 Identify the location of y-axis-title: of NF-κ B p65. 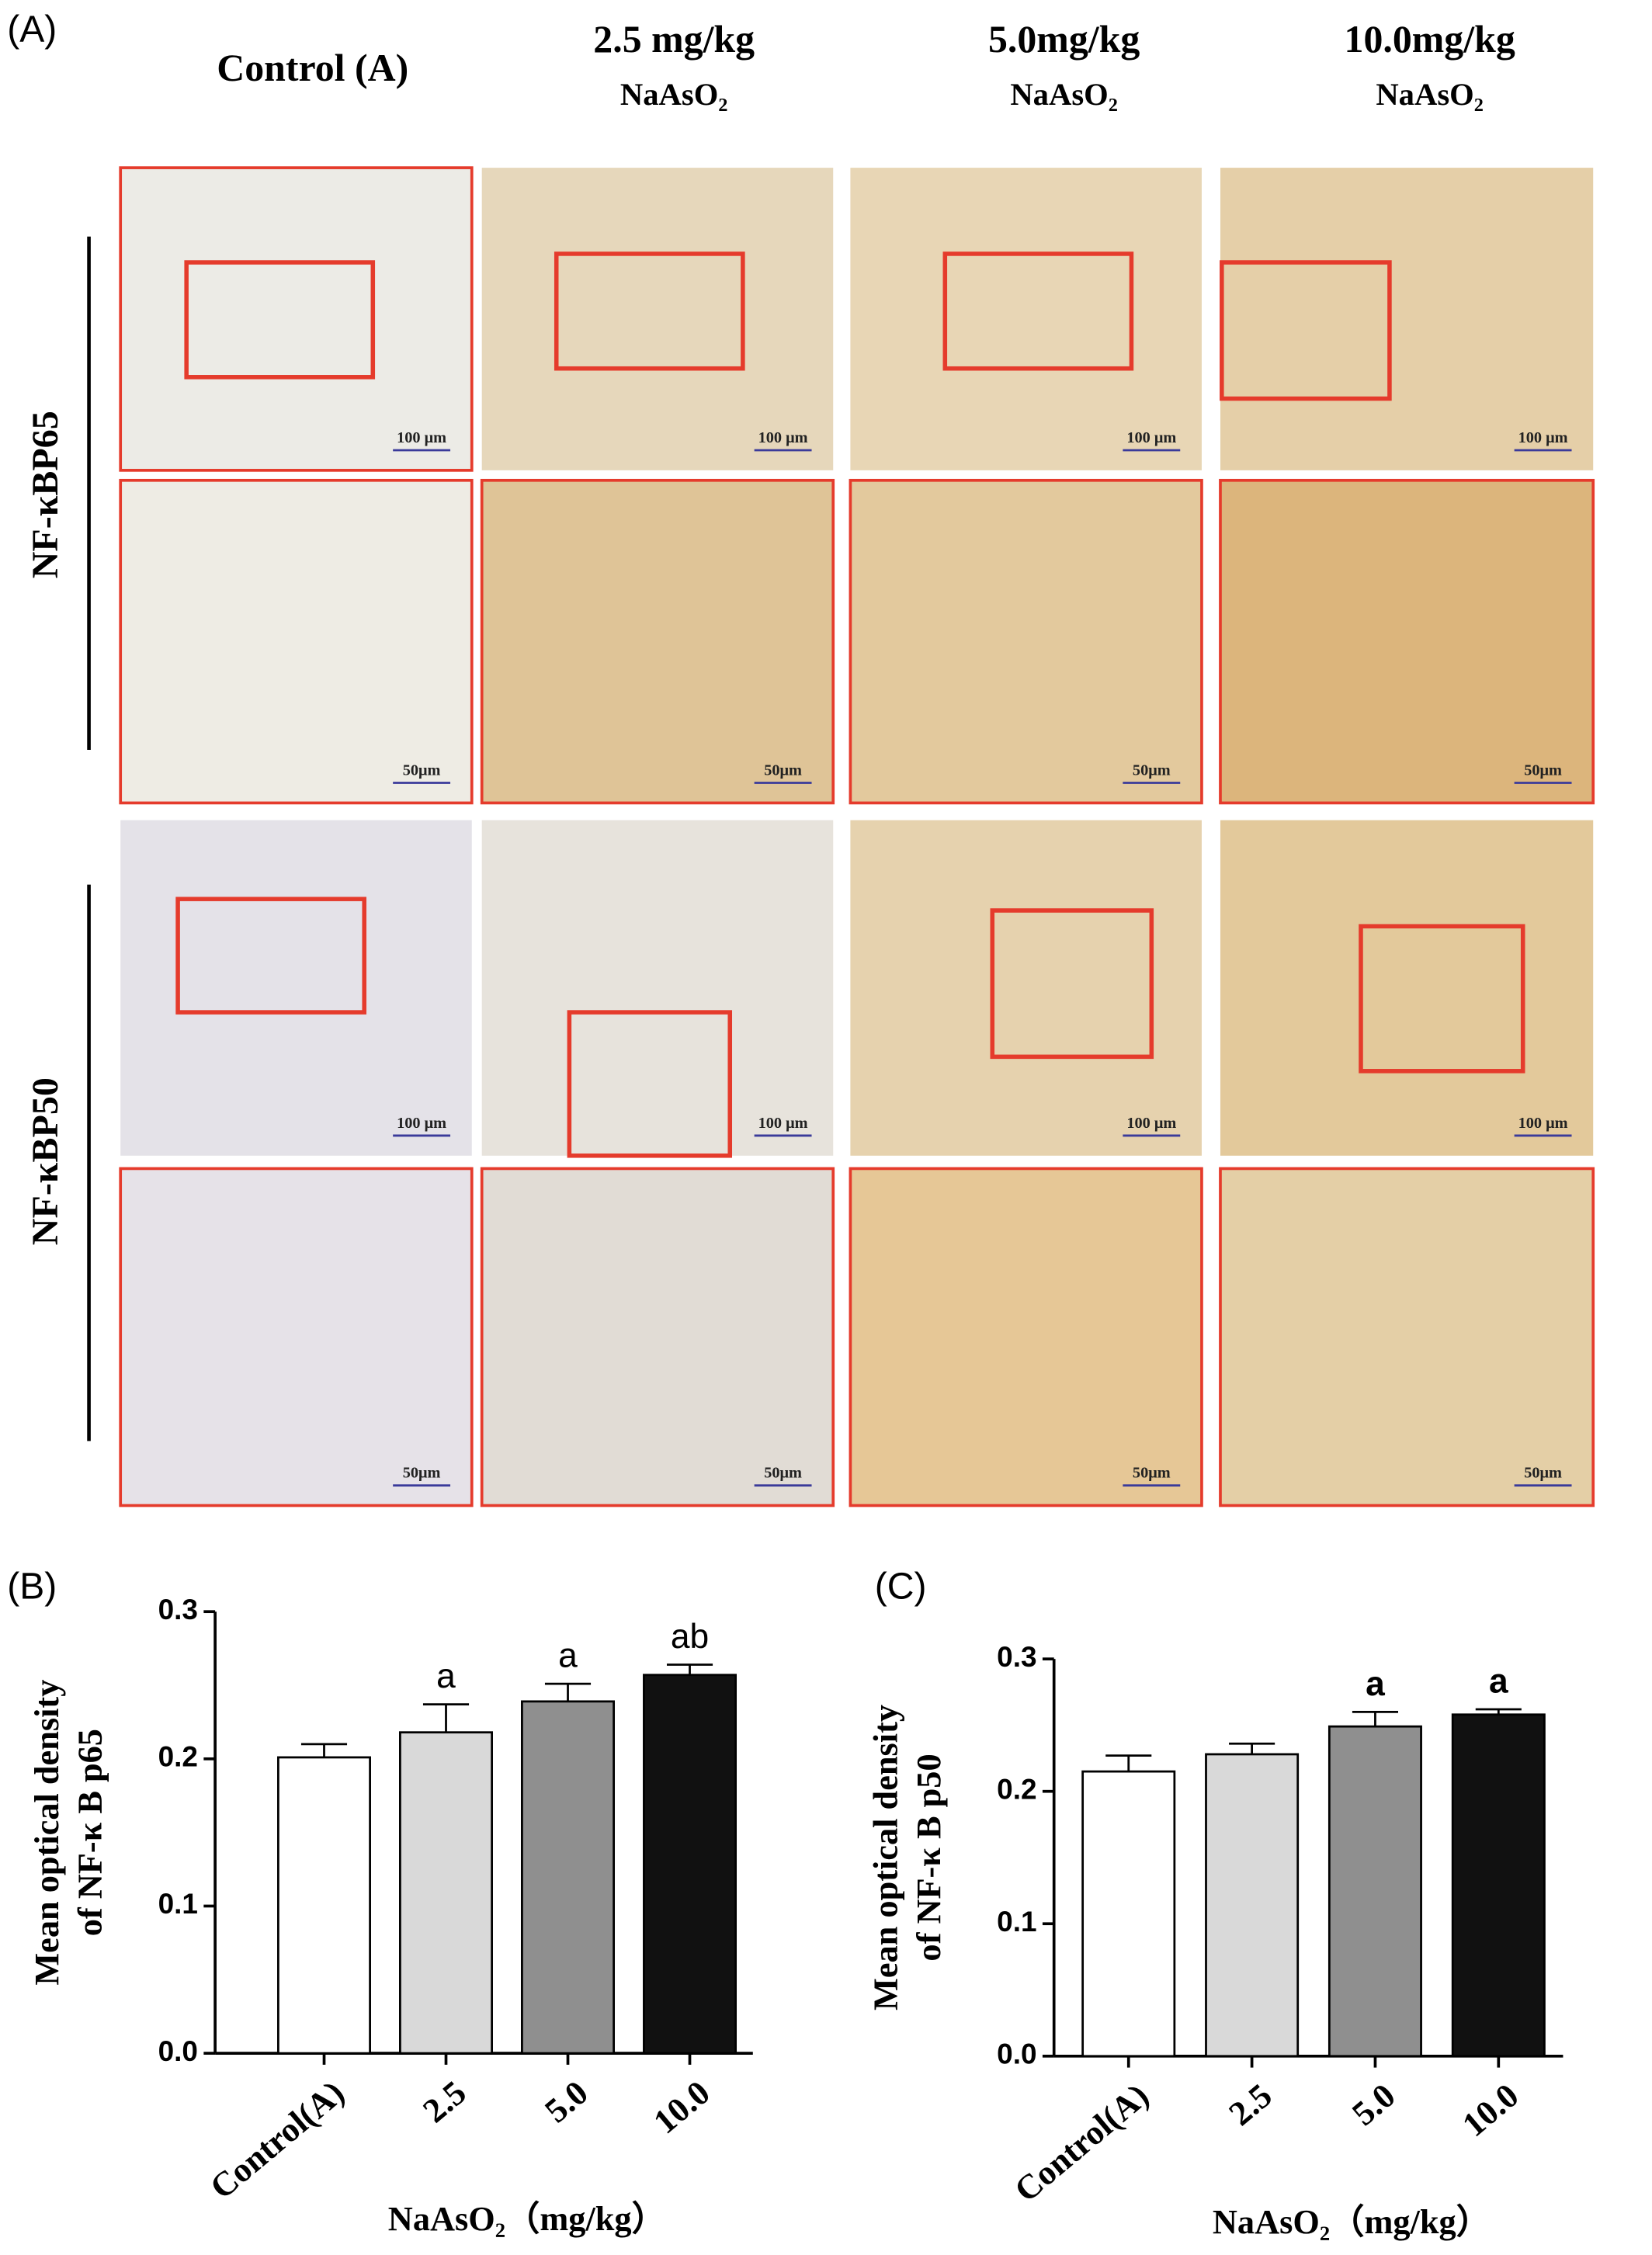
(89, 1832).